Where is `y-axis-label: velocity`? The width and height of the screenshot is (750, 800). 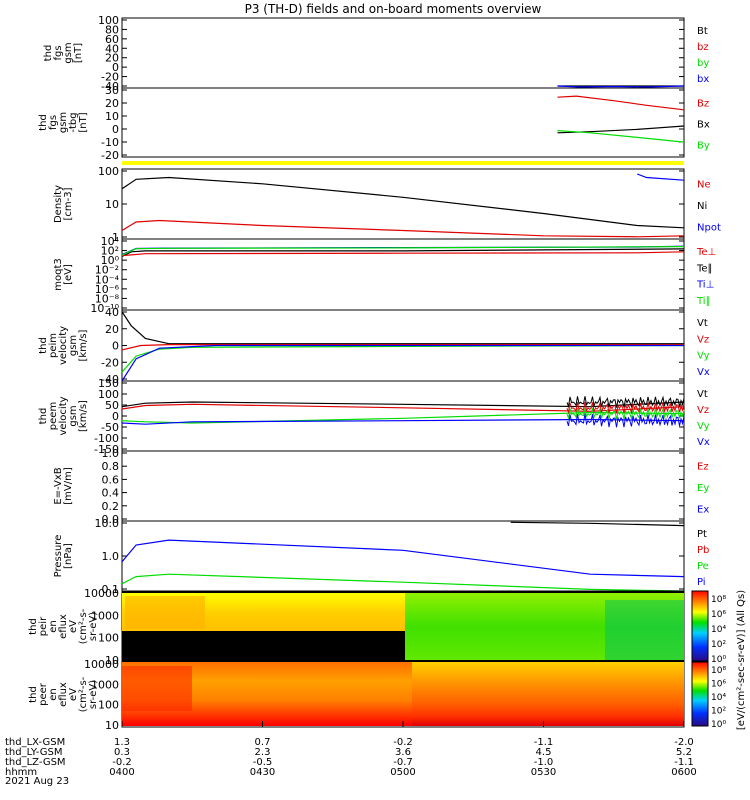 y-axis-label: velocity is located at coordinates (63, 345).